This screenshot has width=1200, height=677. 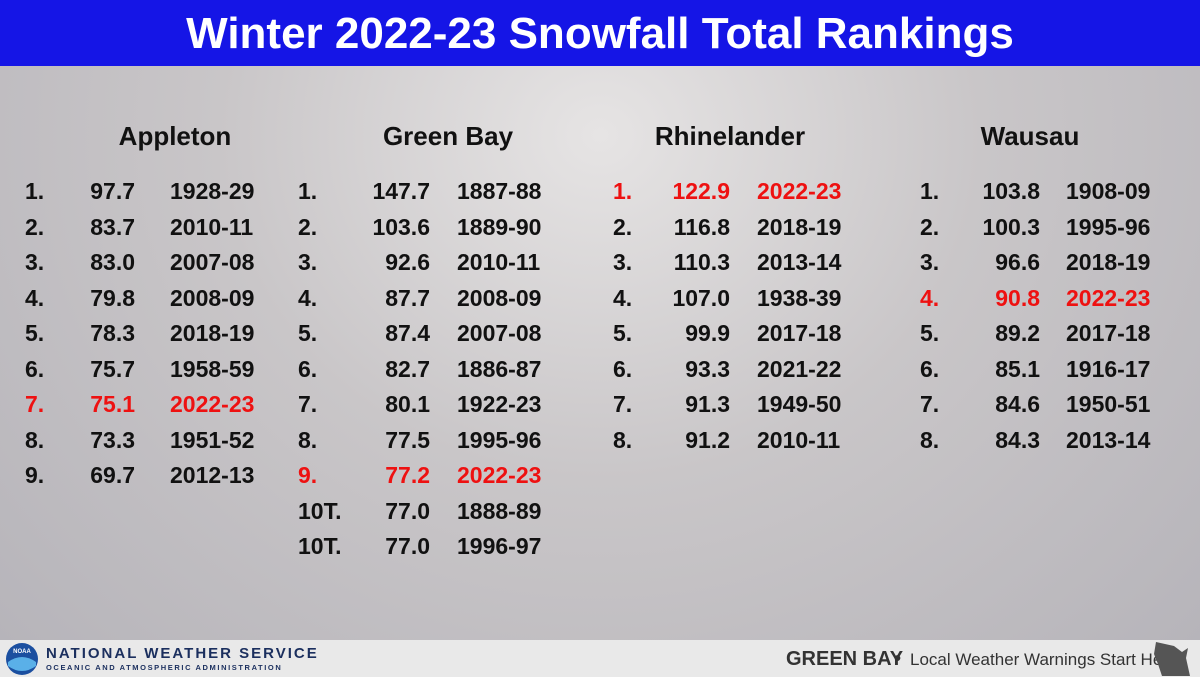 What do you see at coordinates (499, 546) in the screenshot?
I see `season: 1996-97` at bounding box center [499, 546].